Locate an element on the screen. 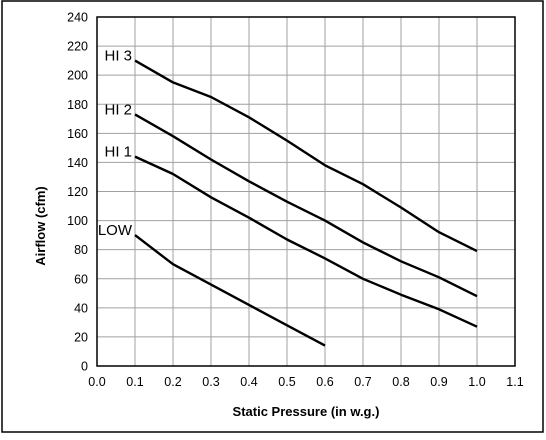 This screenshot has height=440, width=546. series-label: HI 2 is located at coordinates (118, 109).